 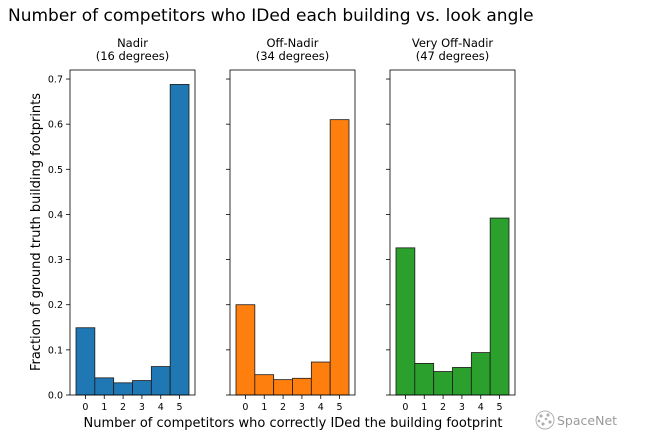 What do you see at coordinates (453, 49) in the screenshot?
I see `panel-title: Very Off-Nadir (47 degrees)` at bounding box center [453, 49].